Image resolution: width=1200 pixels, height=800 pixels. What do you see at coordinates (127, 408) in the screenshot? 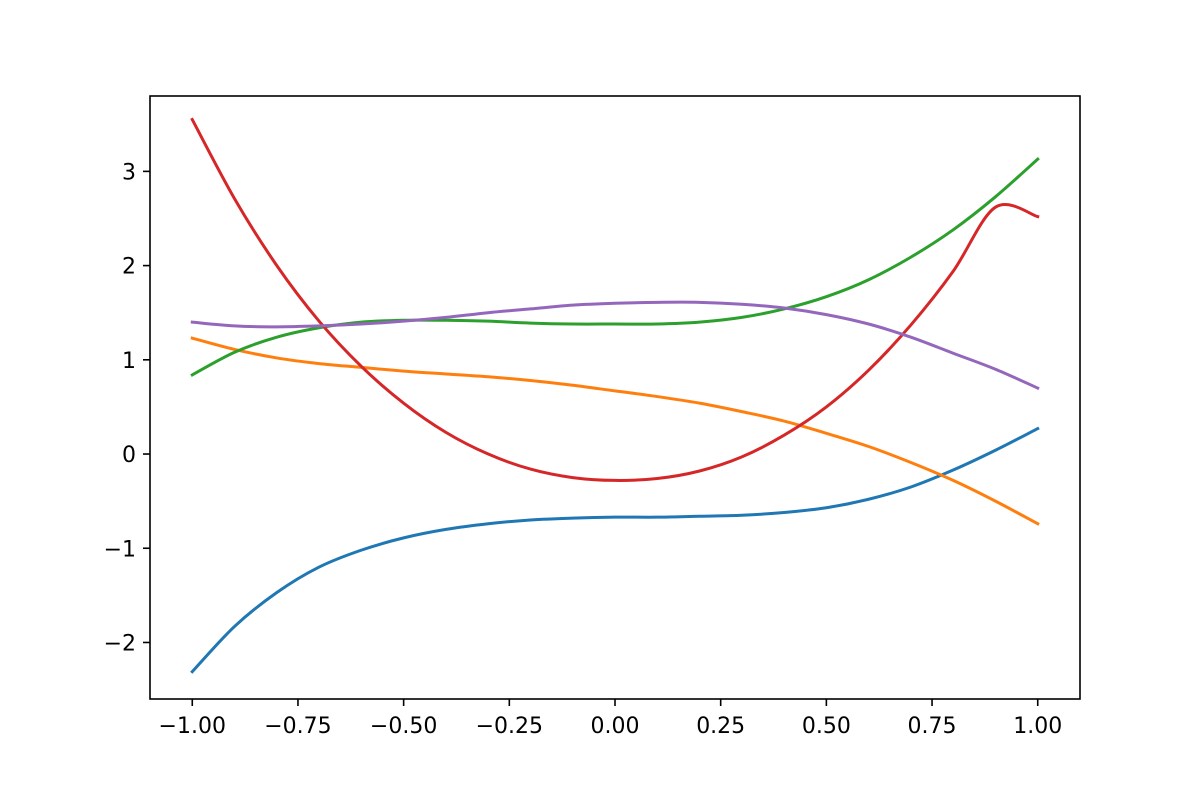
I see `y-axis: −2 −1 0 1 2 3` at bounding box center [127, 408].